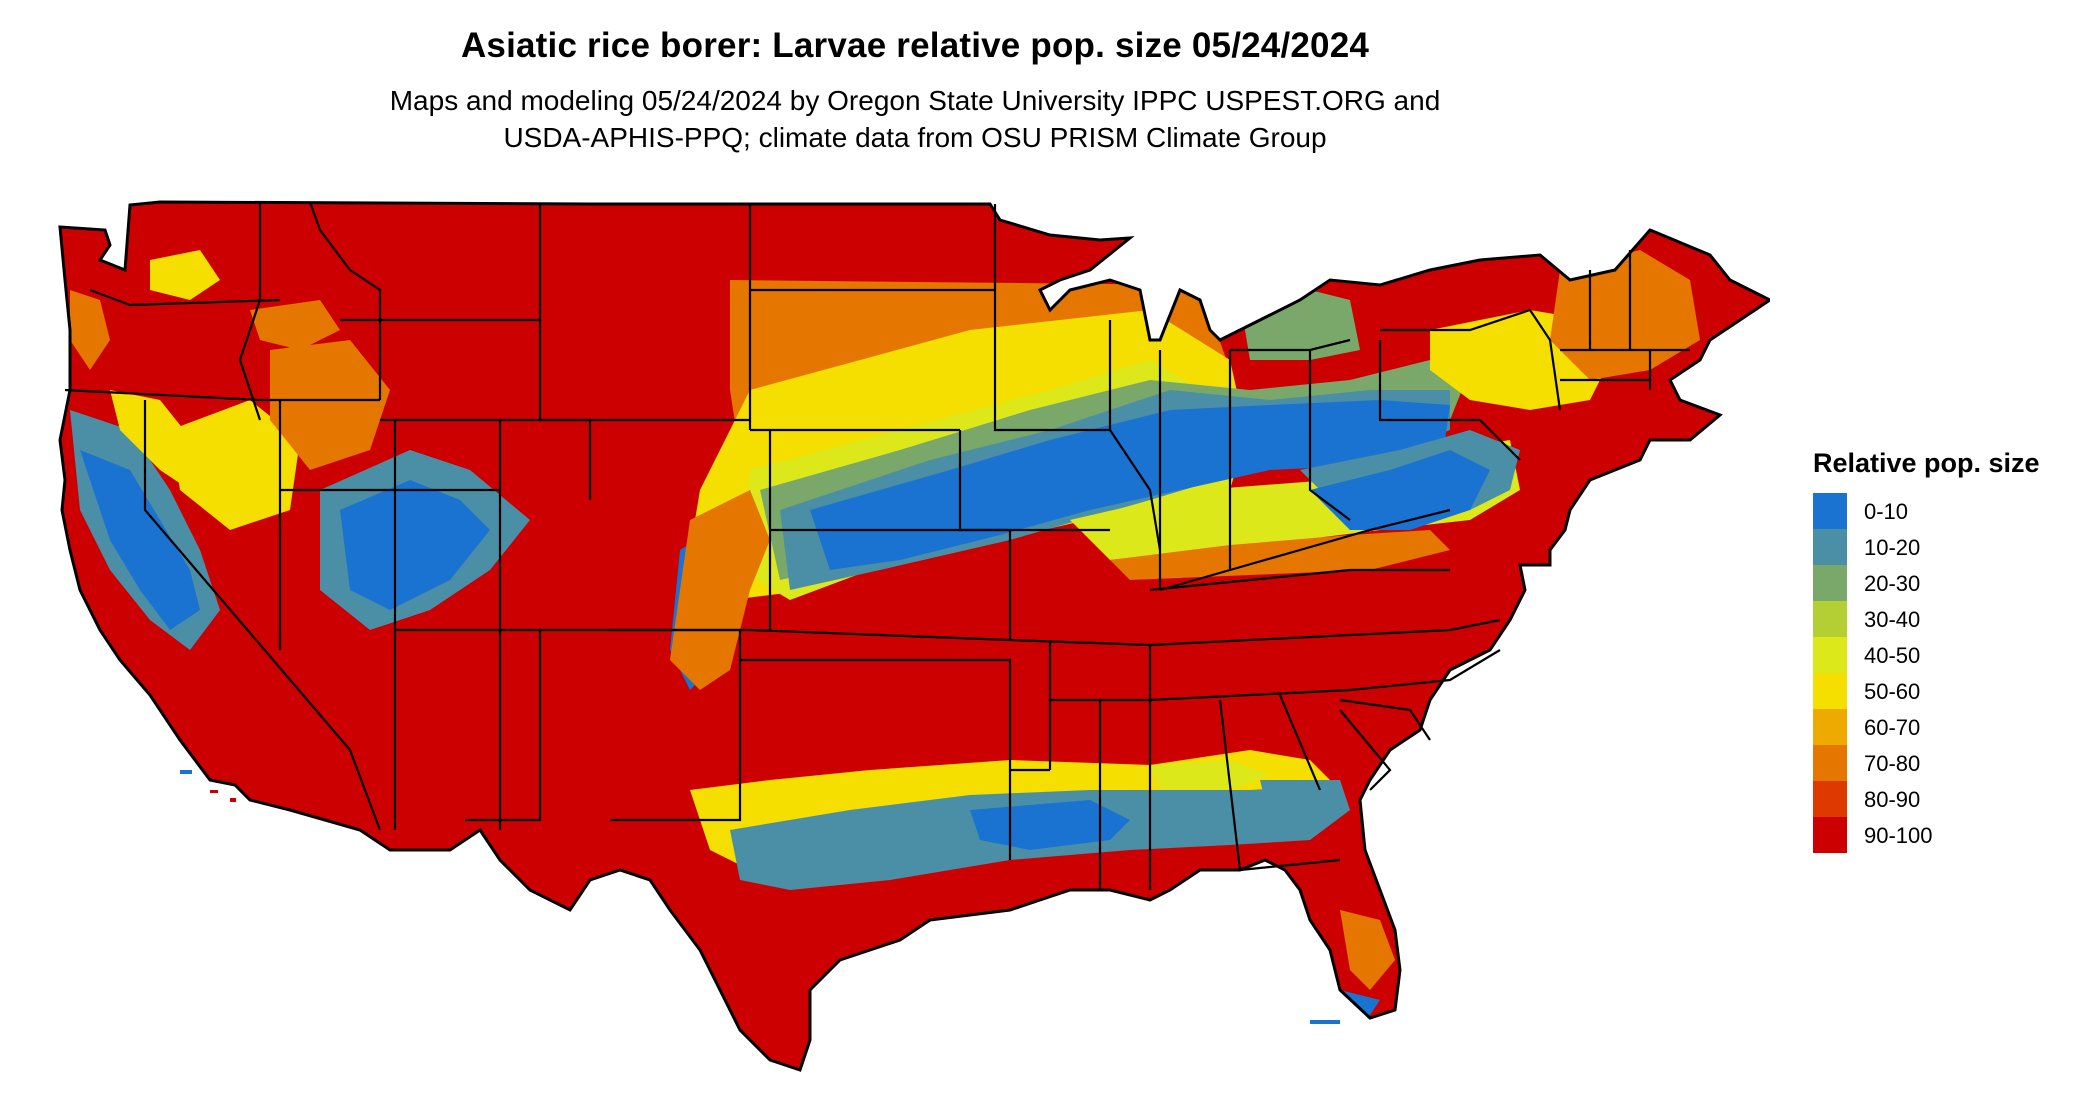 The image size is (2100, 1120). Describe the element at coordinates (1892, 727) in the screenshot. I see `legend-label: 60-70` at that location.